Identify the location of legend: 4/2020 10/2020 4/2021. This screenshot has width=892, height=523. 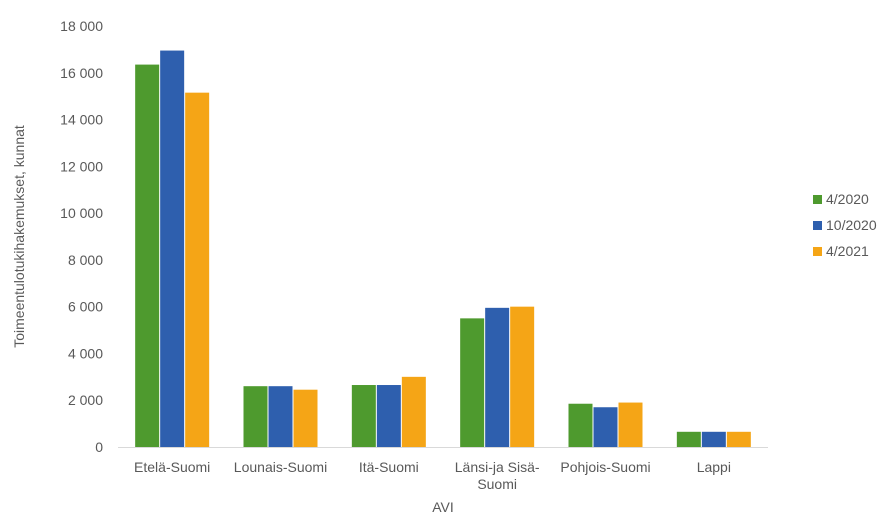
(845, 225).